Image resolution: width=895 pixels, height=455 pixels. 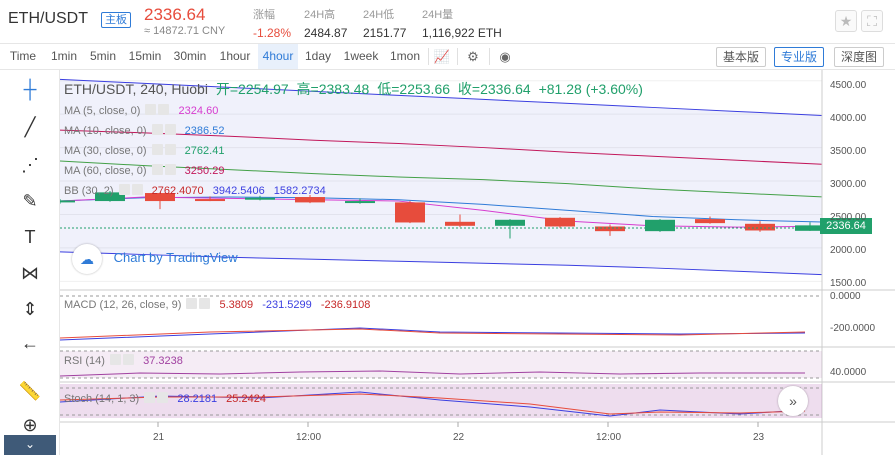 I want to click on scroll-to-latest-icon: », so click(x=793, y=401).